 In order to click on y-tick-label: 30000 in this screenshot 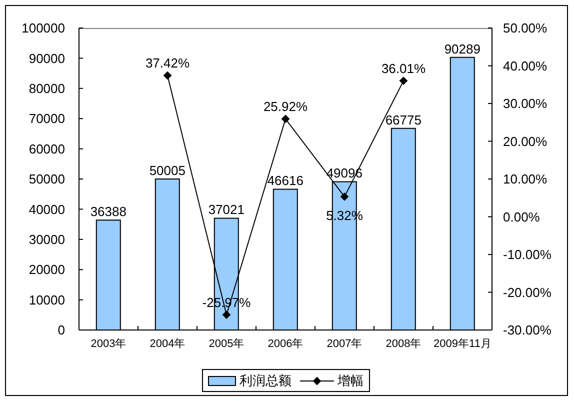, I will do `click(46, 239)`.